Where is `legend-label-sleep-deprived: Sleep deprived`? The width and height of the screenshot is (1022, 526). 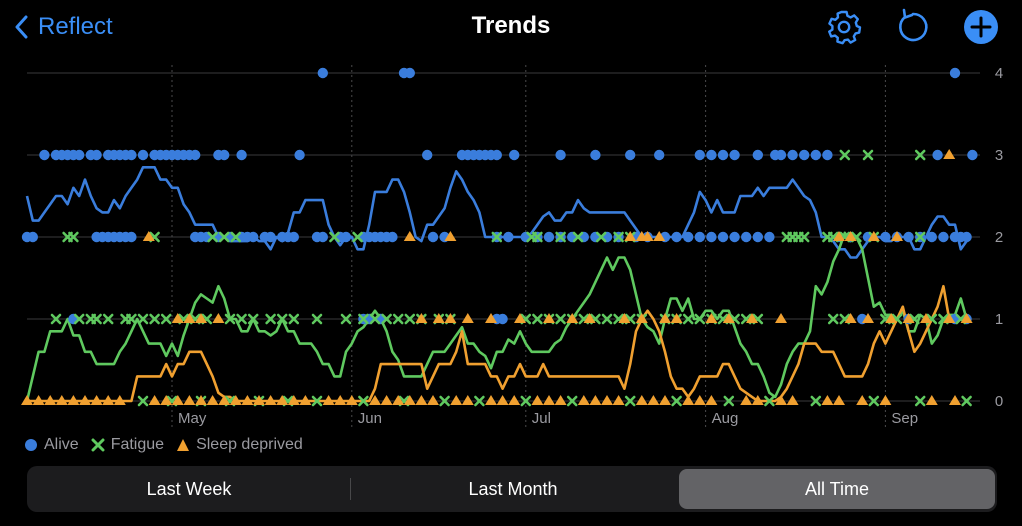
legend-label-sleep-deprived: Sleep deprived is located at coordinates (249, 444).